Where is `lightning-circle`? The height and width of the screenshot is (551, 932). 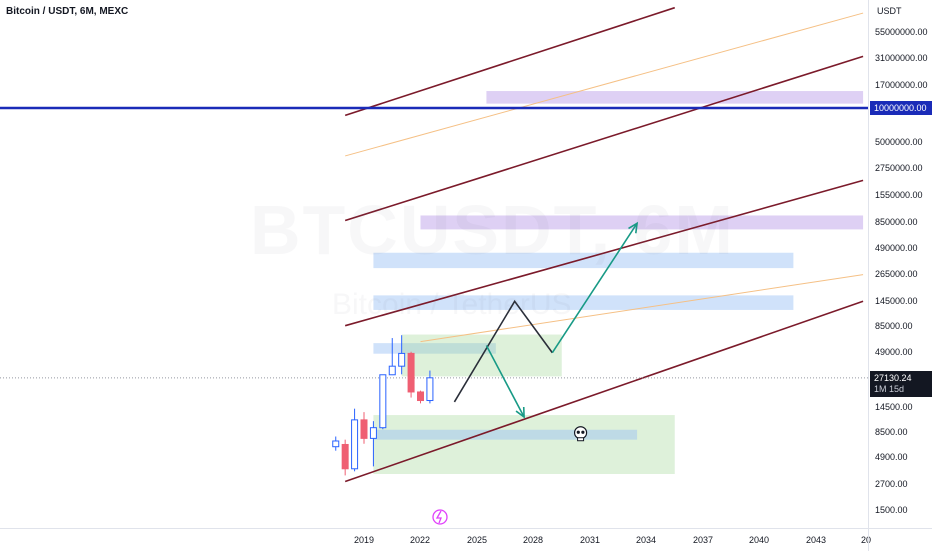 lightning-circle is located at coordinates (440, 517).